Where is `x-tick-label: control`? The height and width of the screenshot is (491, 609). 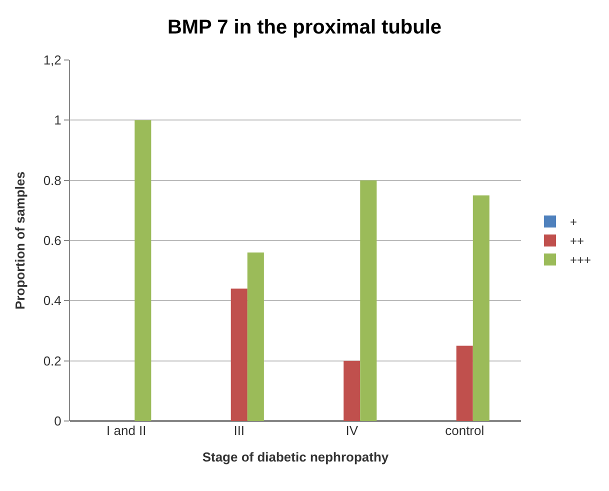 x-tick-label: control is located at coordinates (464, 430).